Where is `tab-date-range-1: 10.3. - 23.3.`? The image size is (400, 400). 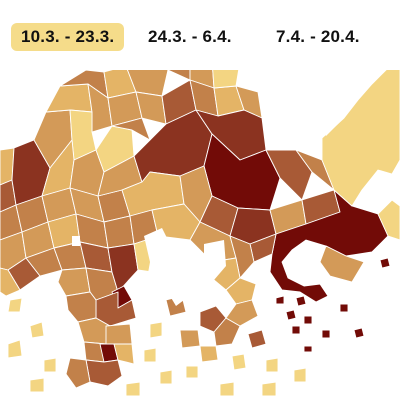
tab-date-range-1: 10.3. - 23.3. is located at coordinates (68, 37).